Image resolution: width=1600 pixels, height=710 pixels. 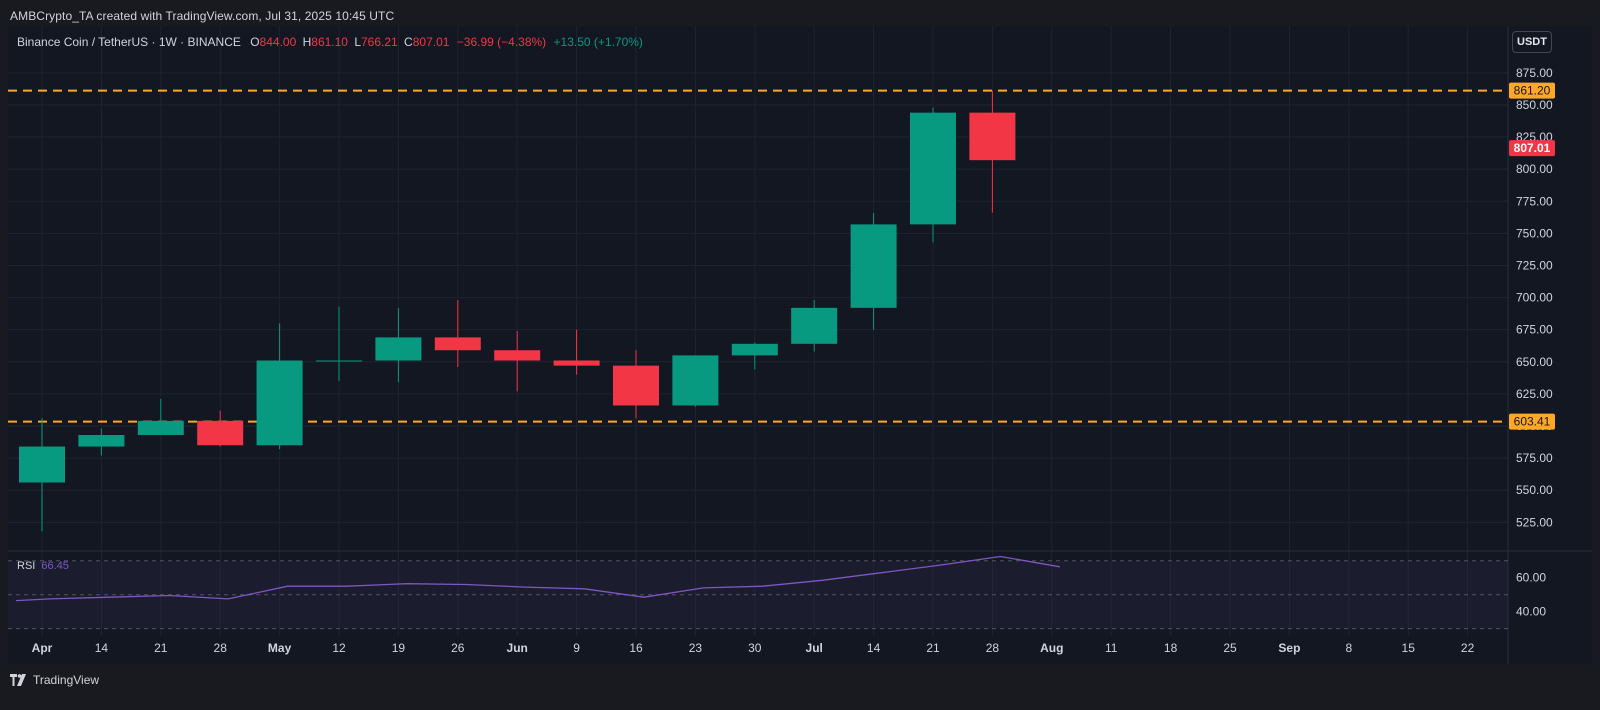 What do you see at coordinates (1534, 522) in the screenshot?
I see `price-axis-label: 525.00` at bounding box center [1534, 522].